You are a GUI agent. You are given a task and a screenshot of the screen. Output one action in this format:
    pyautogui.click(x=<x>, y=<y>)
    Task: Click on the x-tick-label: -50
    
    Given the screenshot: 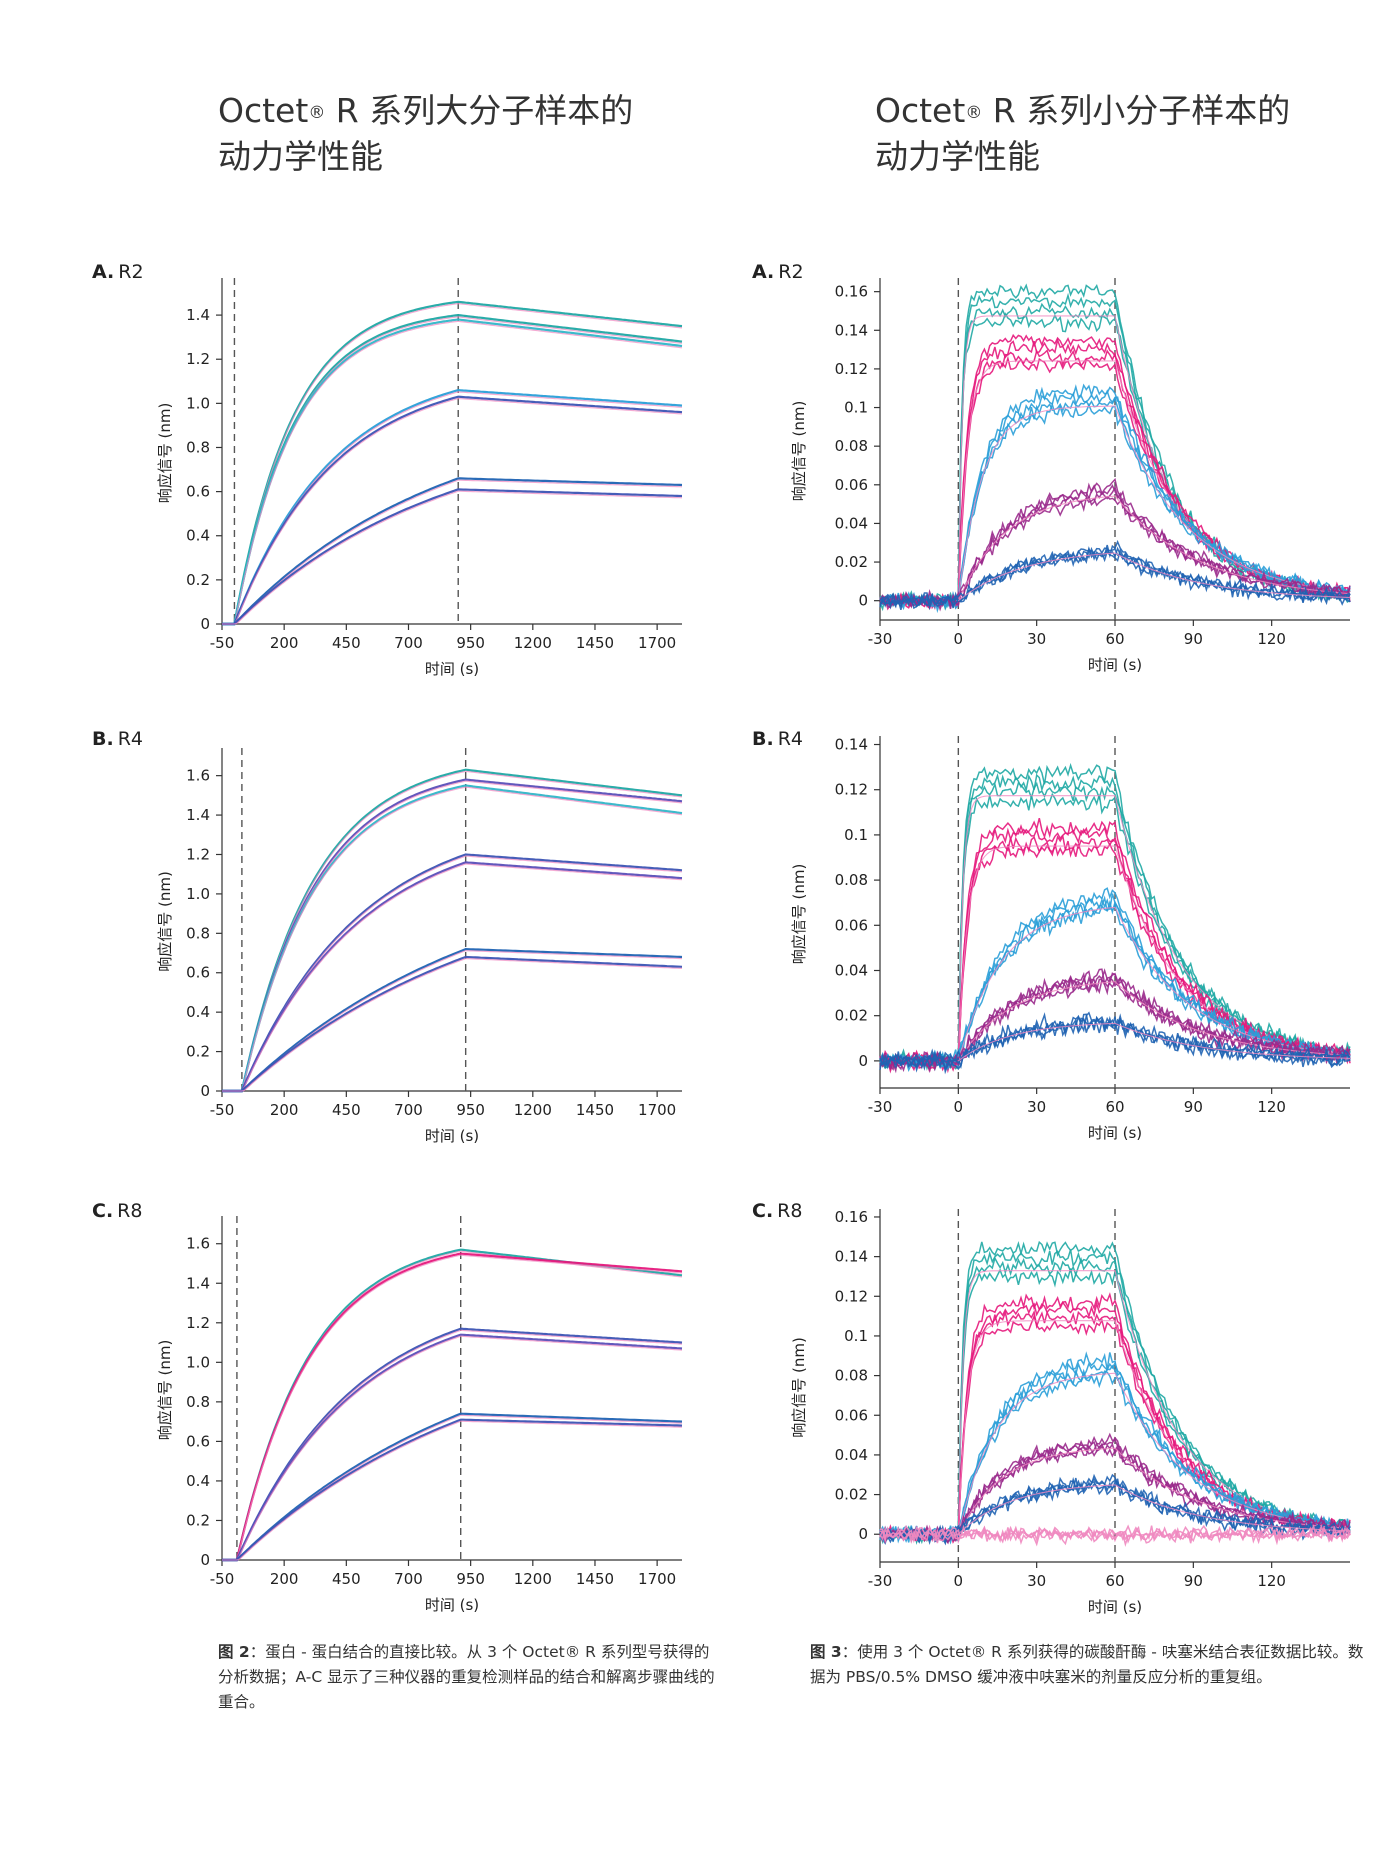 What is the action you would take?
    pyautogui.click(x=222, y=1110)
    